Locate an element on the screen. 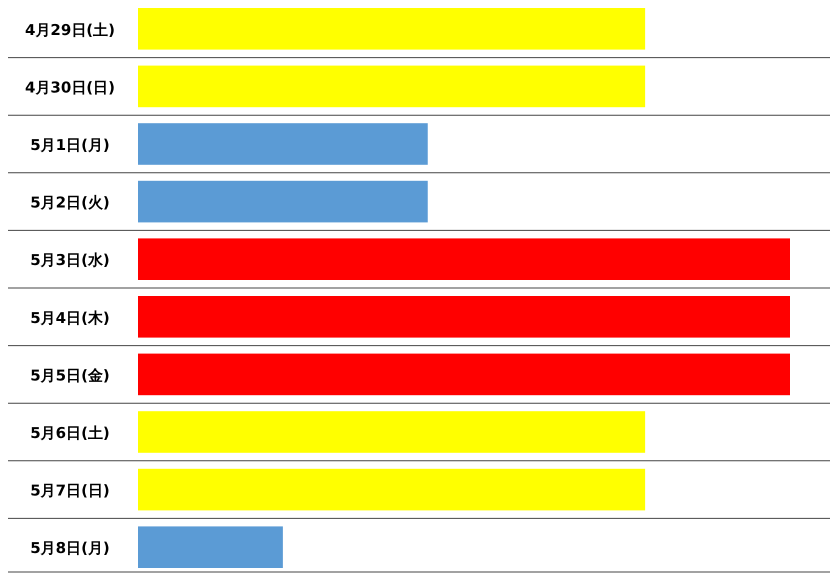 This screenshot has width=839, height=585. y-tick-label: 5月7日(日) is located at coordinates (70, 491).